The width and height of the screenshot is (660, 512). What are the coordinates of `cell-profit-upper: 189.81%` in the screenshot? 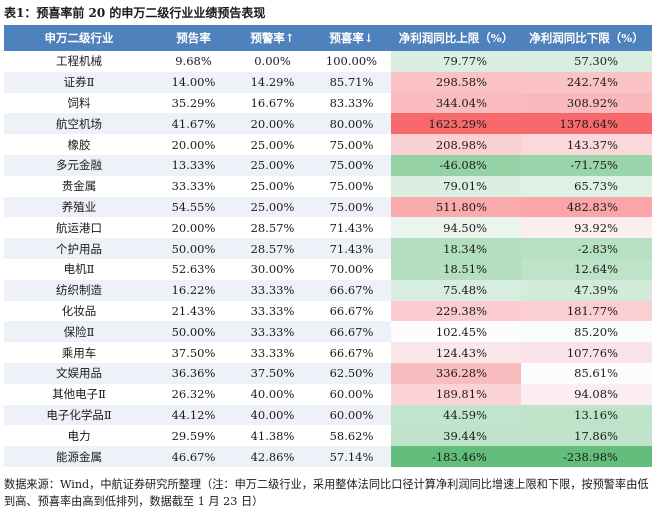 It's located at (456, 394).